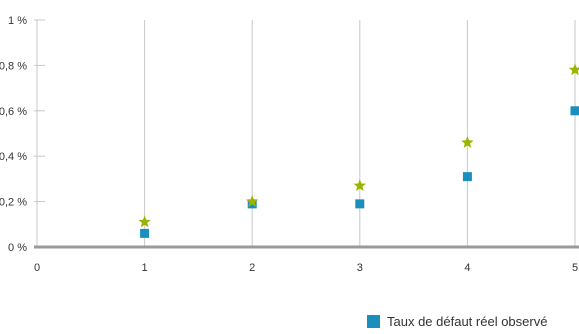 The width and height of the screenshot is (579, 334). What do you see at coordinates (17, 248) in the screenshot?
I see `y-tick-label-0: 0 %` at bounding box center [17, 248].